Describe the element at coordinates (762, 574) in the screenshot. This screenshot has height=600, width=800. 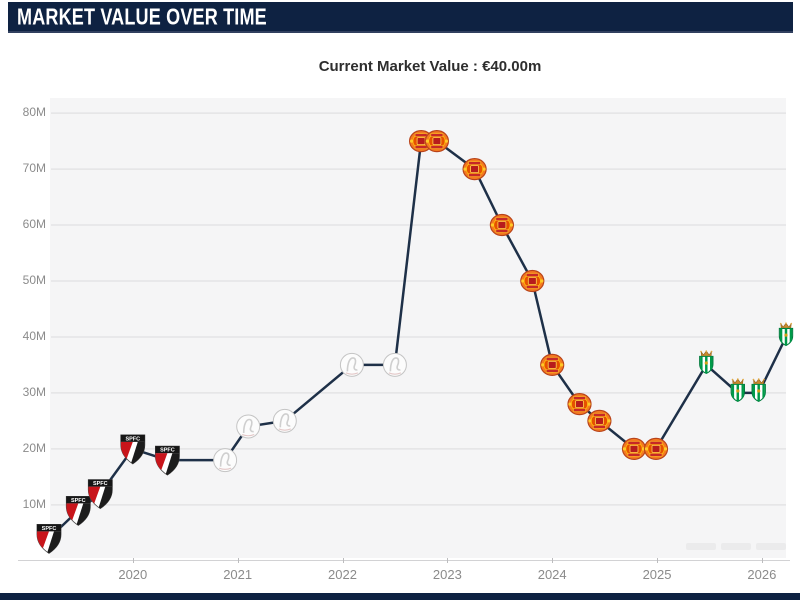
I see `x-tick-label-2026: 2026` at that location.